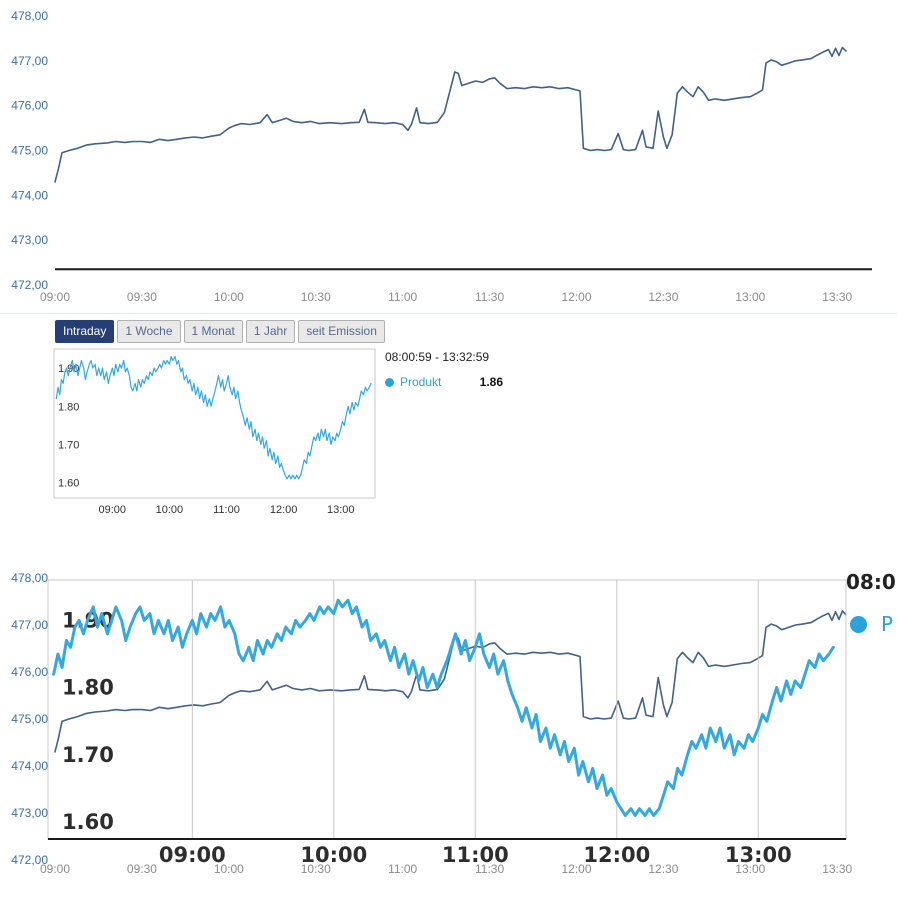  What do you see at coordinates (871, 582) in the screenshot?
I see `overlay-time-range: 08:0` at bounding box center [871, 582].